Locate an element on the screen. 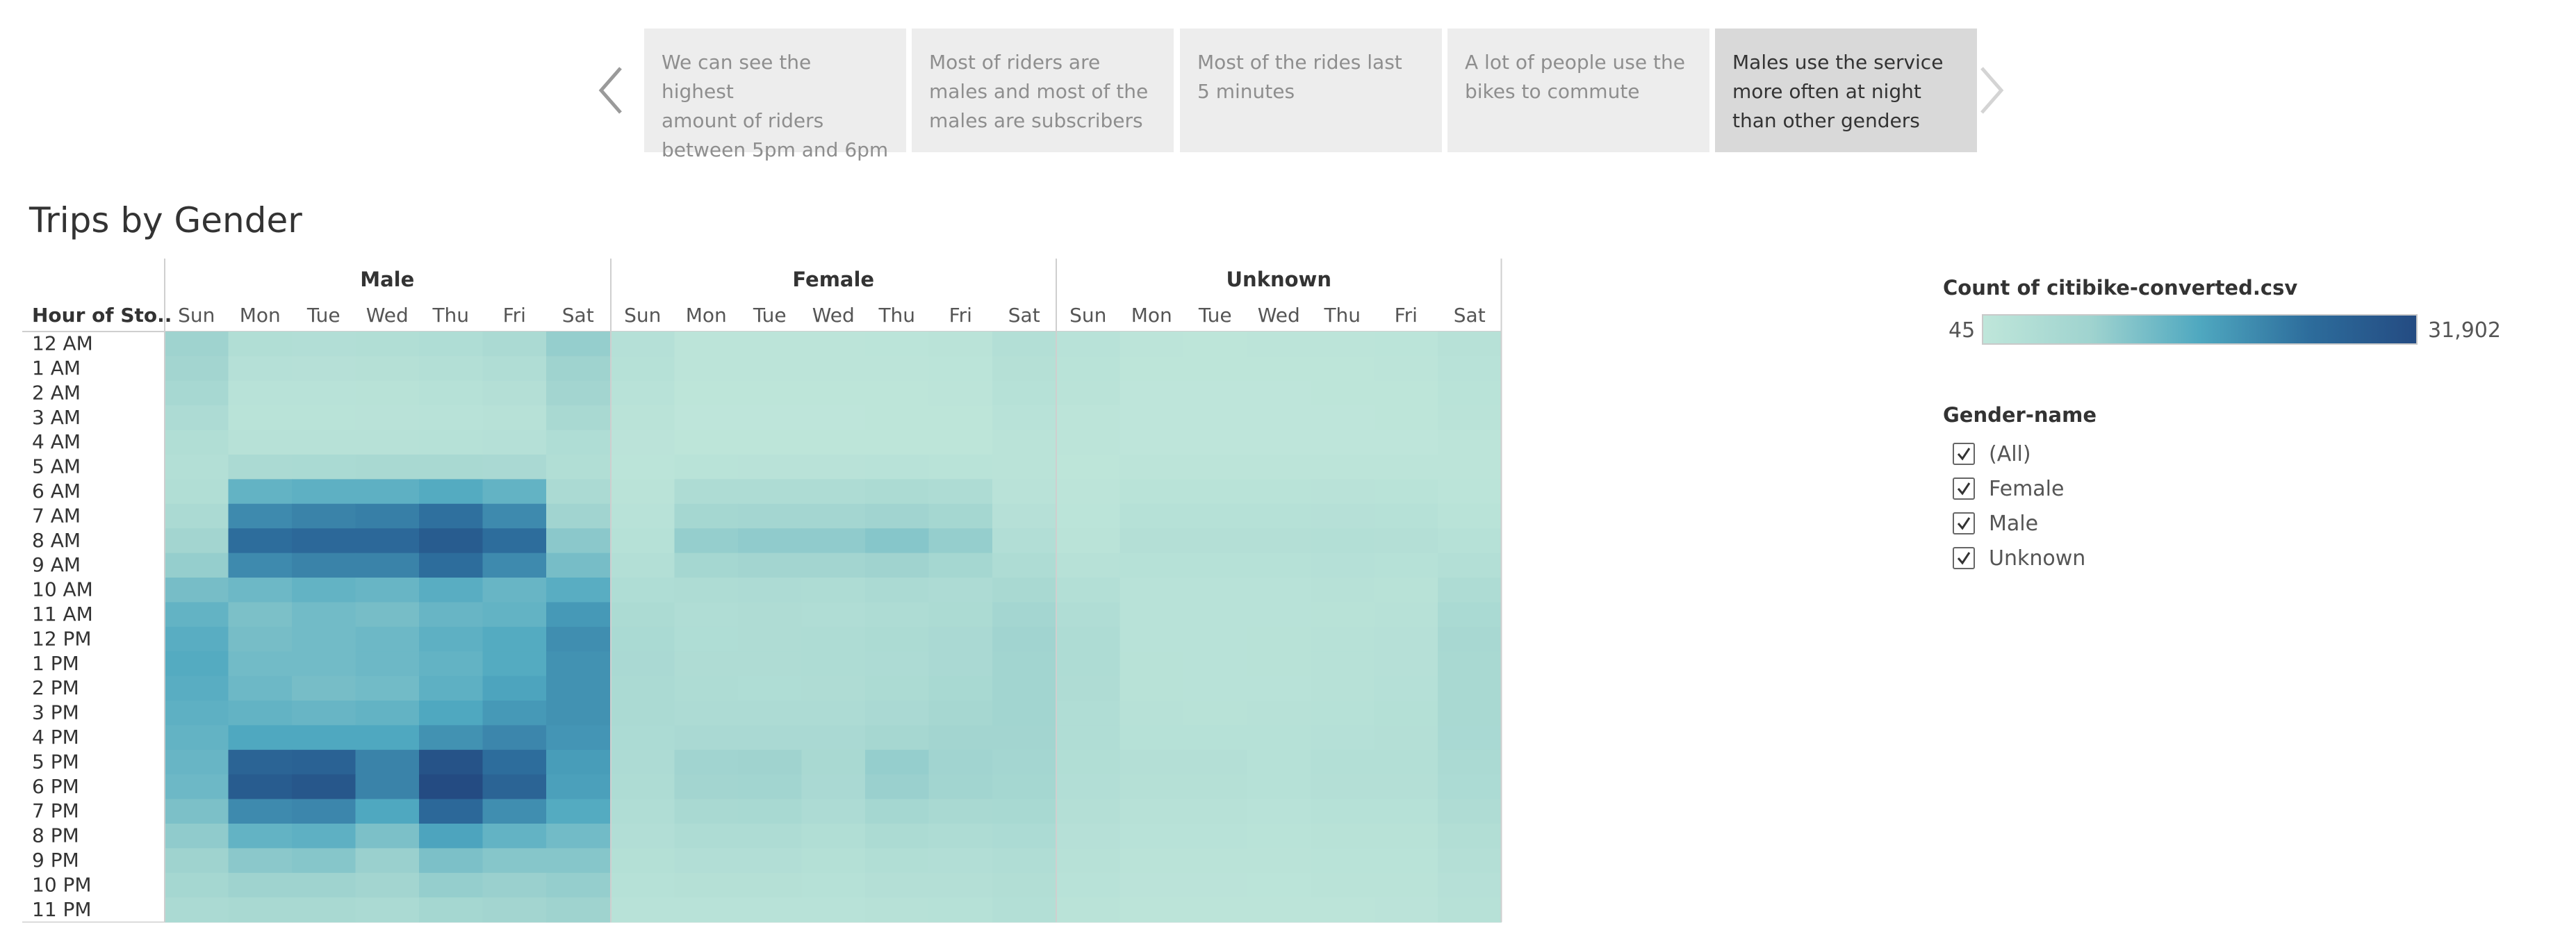 The height and width of the screenshot is (939, 2576). filter-item-female: Female is located at coordinates (2151, 488).